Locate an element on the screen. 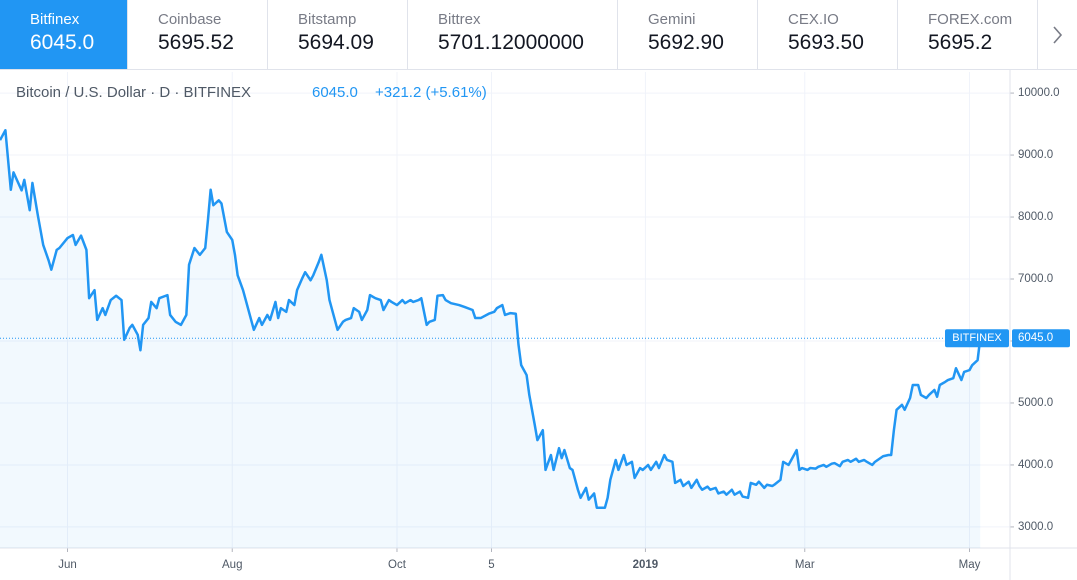  exchange-price: 5695.52 is located at coordinates (196, 42).